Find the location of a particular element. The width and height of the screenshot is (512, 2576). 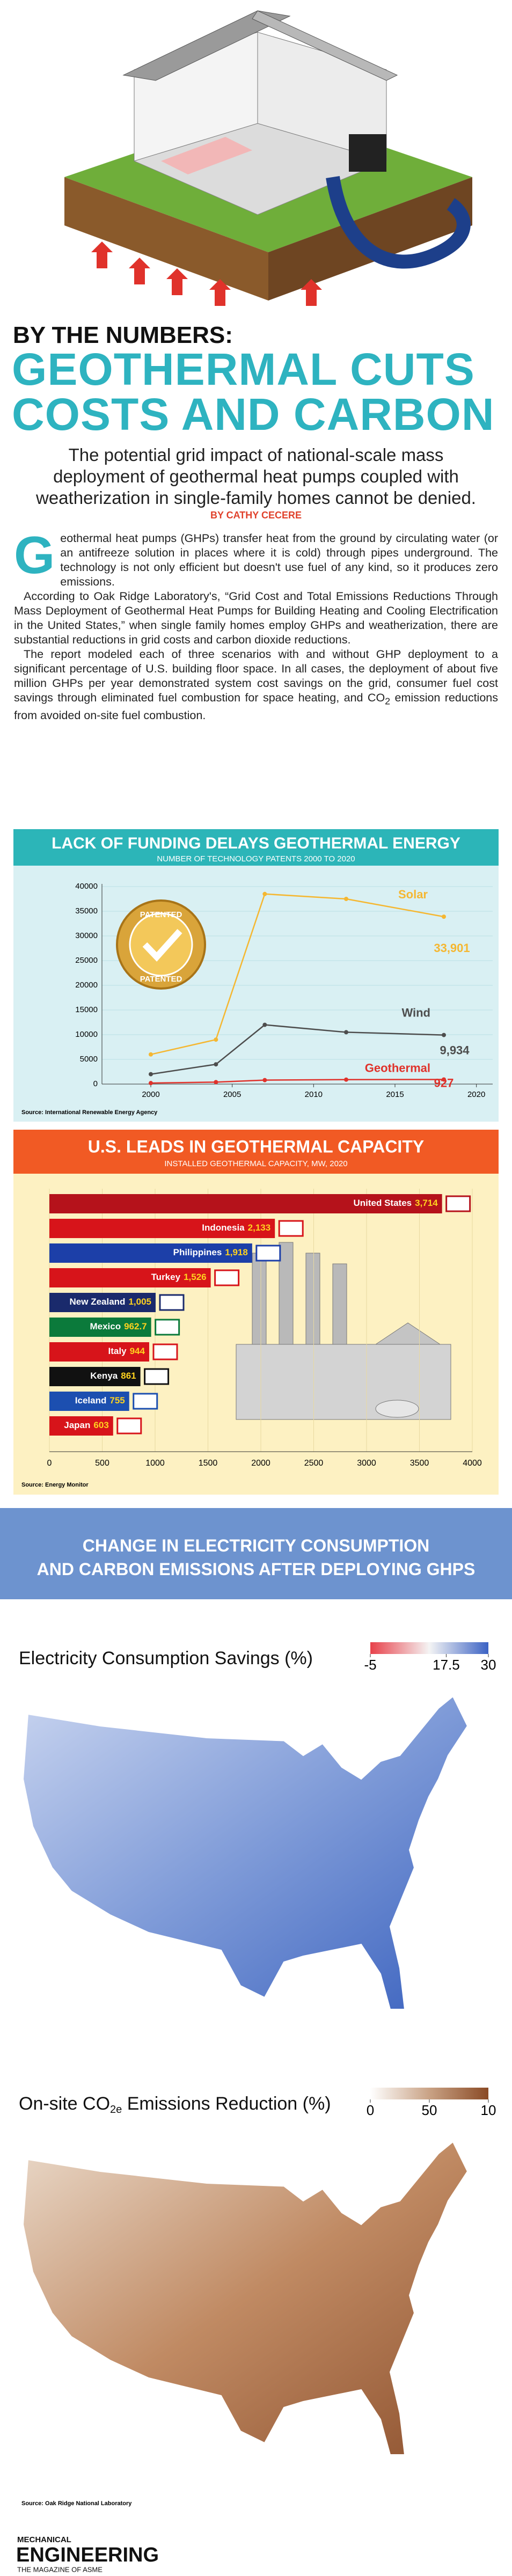

badge-check is located at coordinates (162, 945).